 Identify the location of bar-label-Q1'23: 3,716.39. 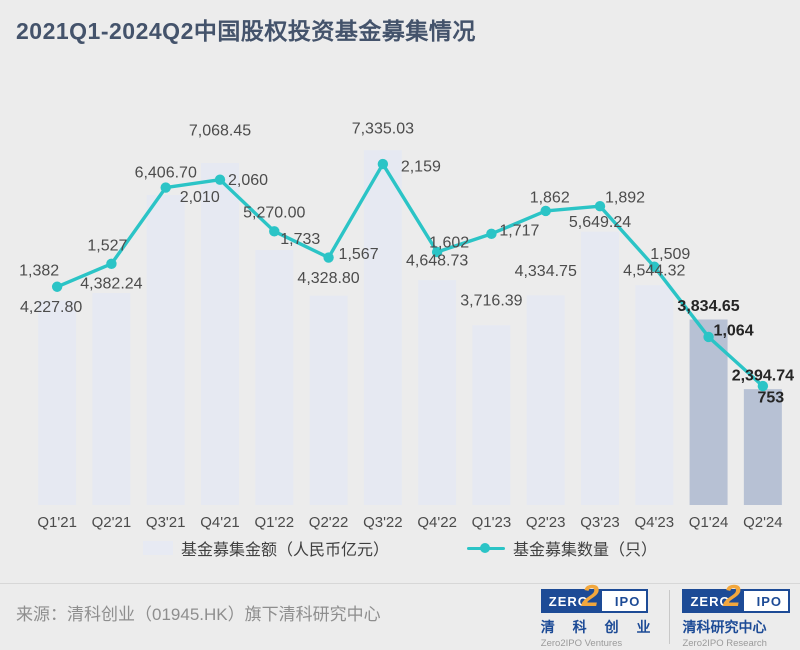
(491, 301).